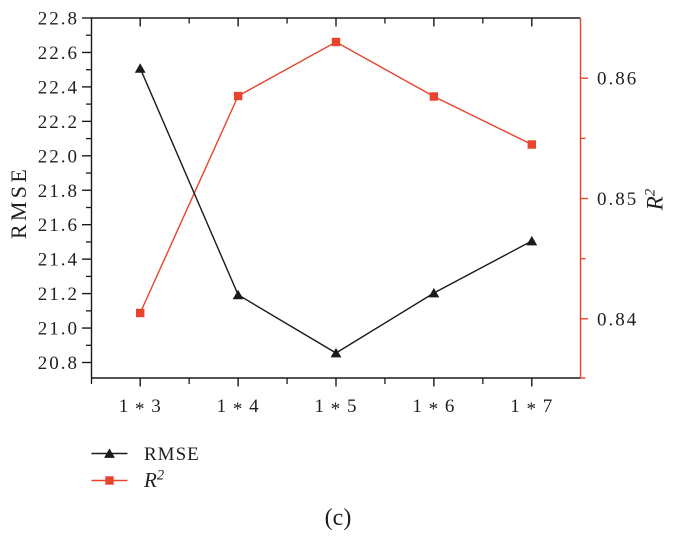 The height and width of the screenshot is (549, 676). Describe the element at coordinates (58, 225) in the screenshot. I see `svg-text: 21.6` at that location.